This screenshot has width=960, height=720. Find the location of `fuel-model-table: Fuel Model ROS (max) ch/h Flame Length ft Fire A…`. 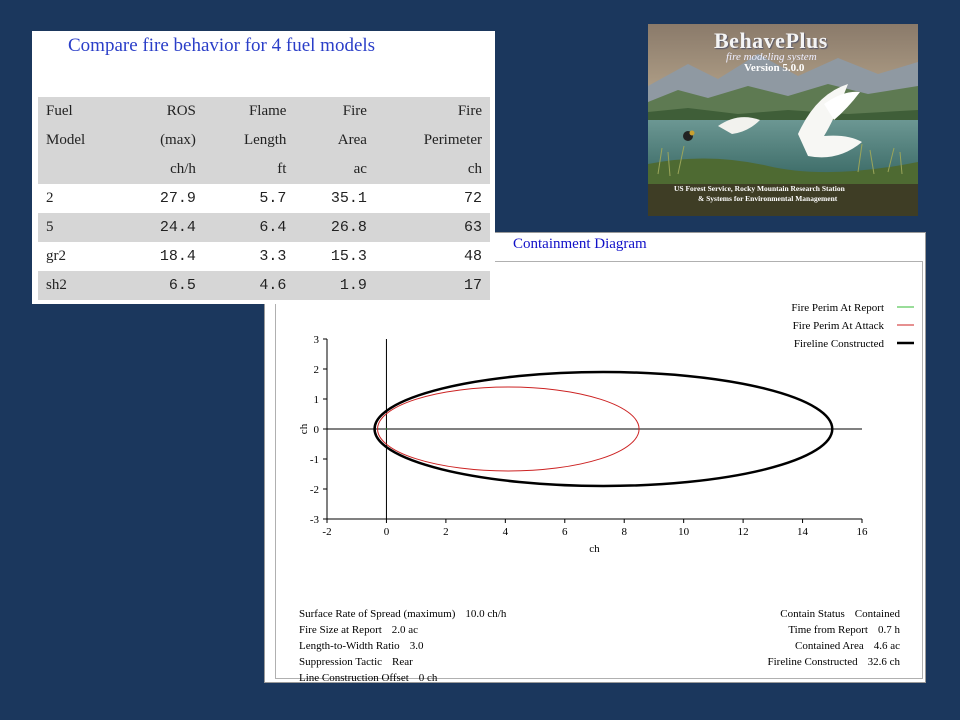

fuel-model-table: Fuel Model ROS (max) ch/h Flame Length ft Fire A… is located at coordinates (264, 198).